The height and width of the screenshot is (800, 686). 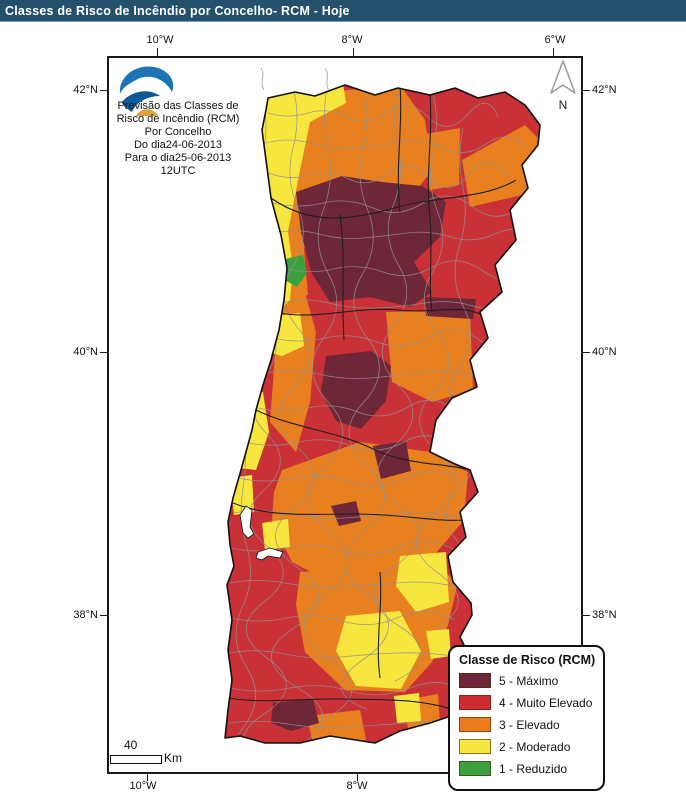 What do you see at coordinates (475, 702) in the screenshot?
I see `legend-swatch-muito-elevado` at bounding box center [475, 702].